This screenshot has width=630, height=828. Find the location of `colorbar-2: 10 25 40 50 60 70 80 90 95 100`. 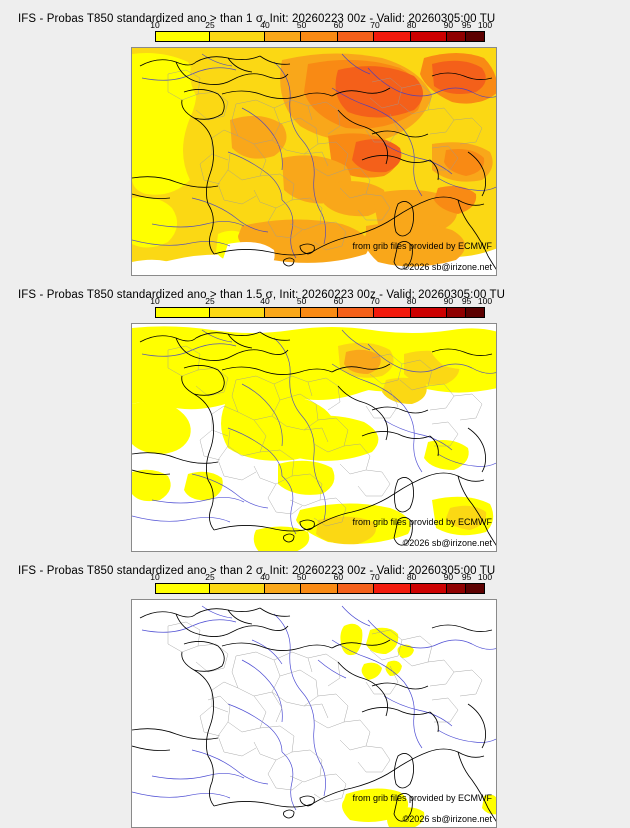

colorbar-2: 10 25 40 50 60 70 80 90 95 100 is located at coordinates (321, 307).